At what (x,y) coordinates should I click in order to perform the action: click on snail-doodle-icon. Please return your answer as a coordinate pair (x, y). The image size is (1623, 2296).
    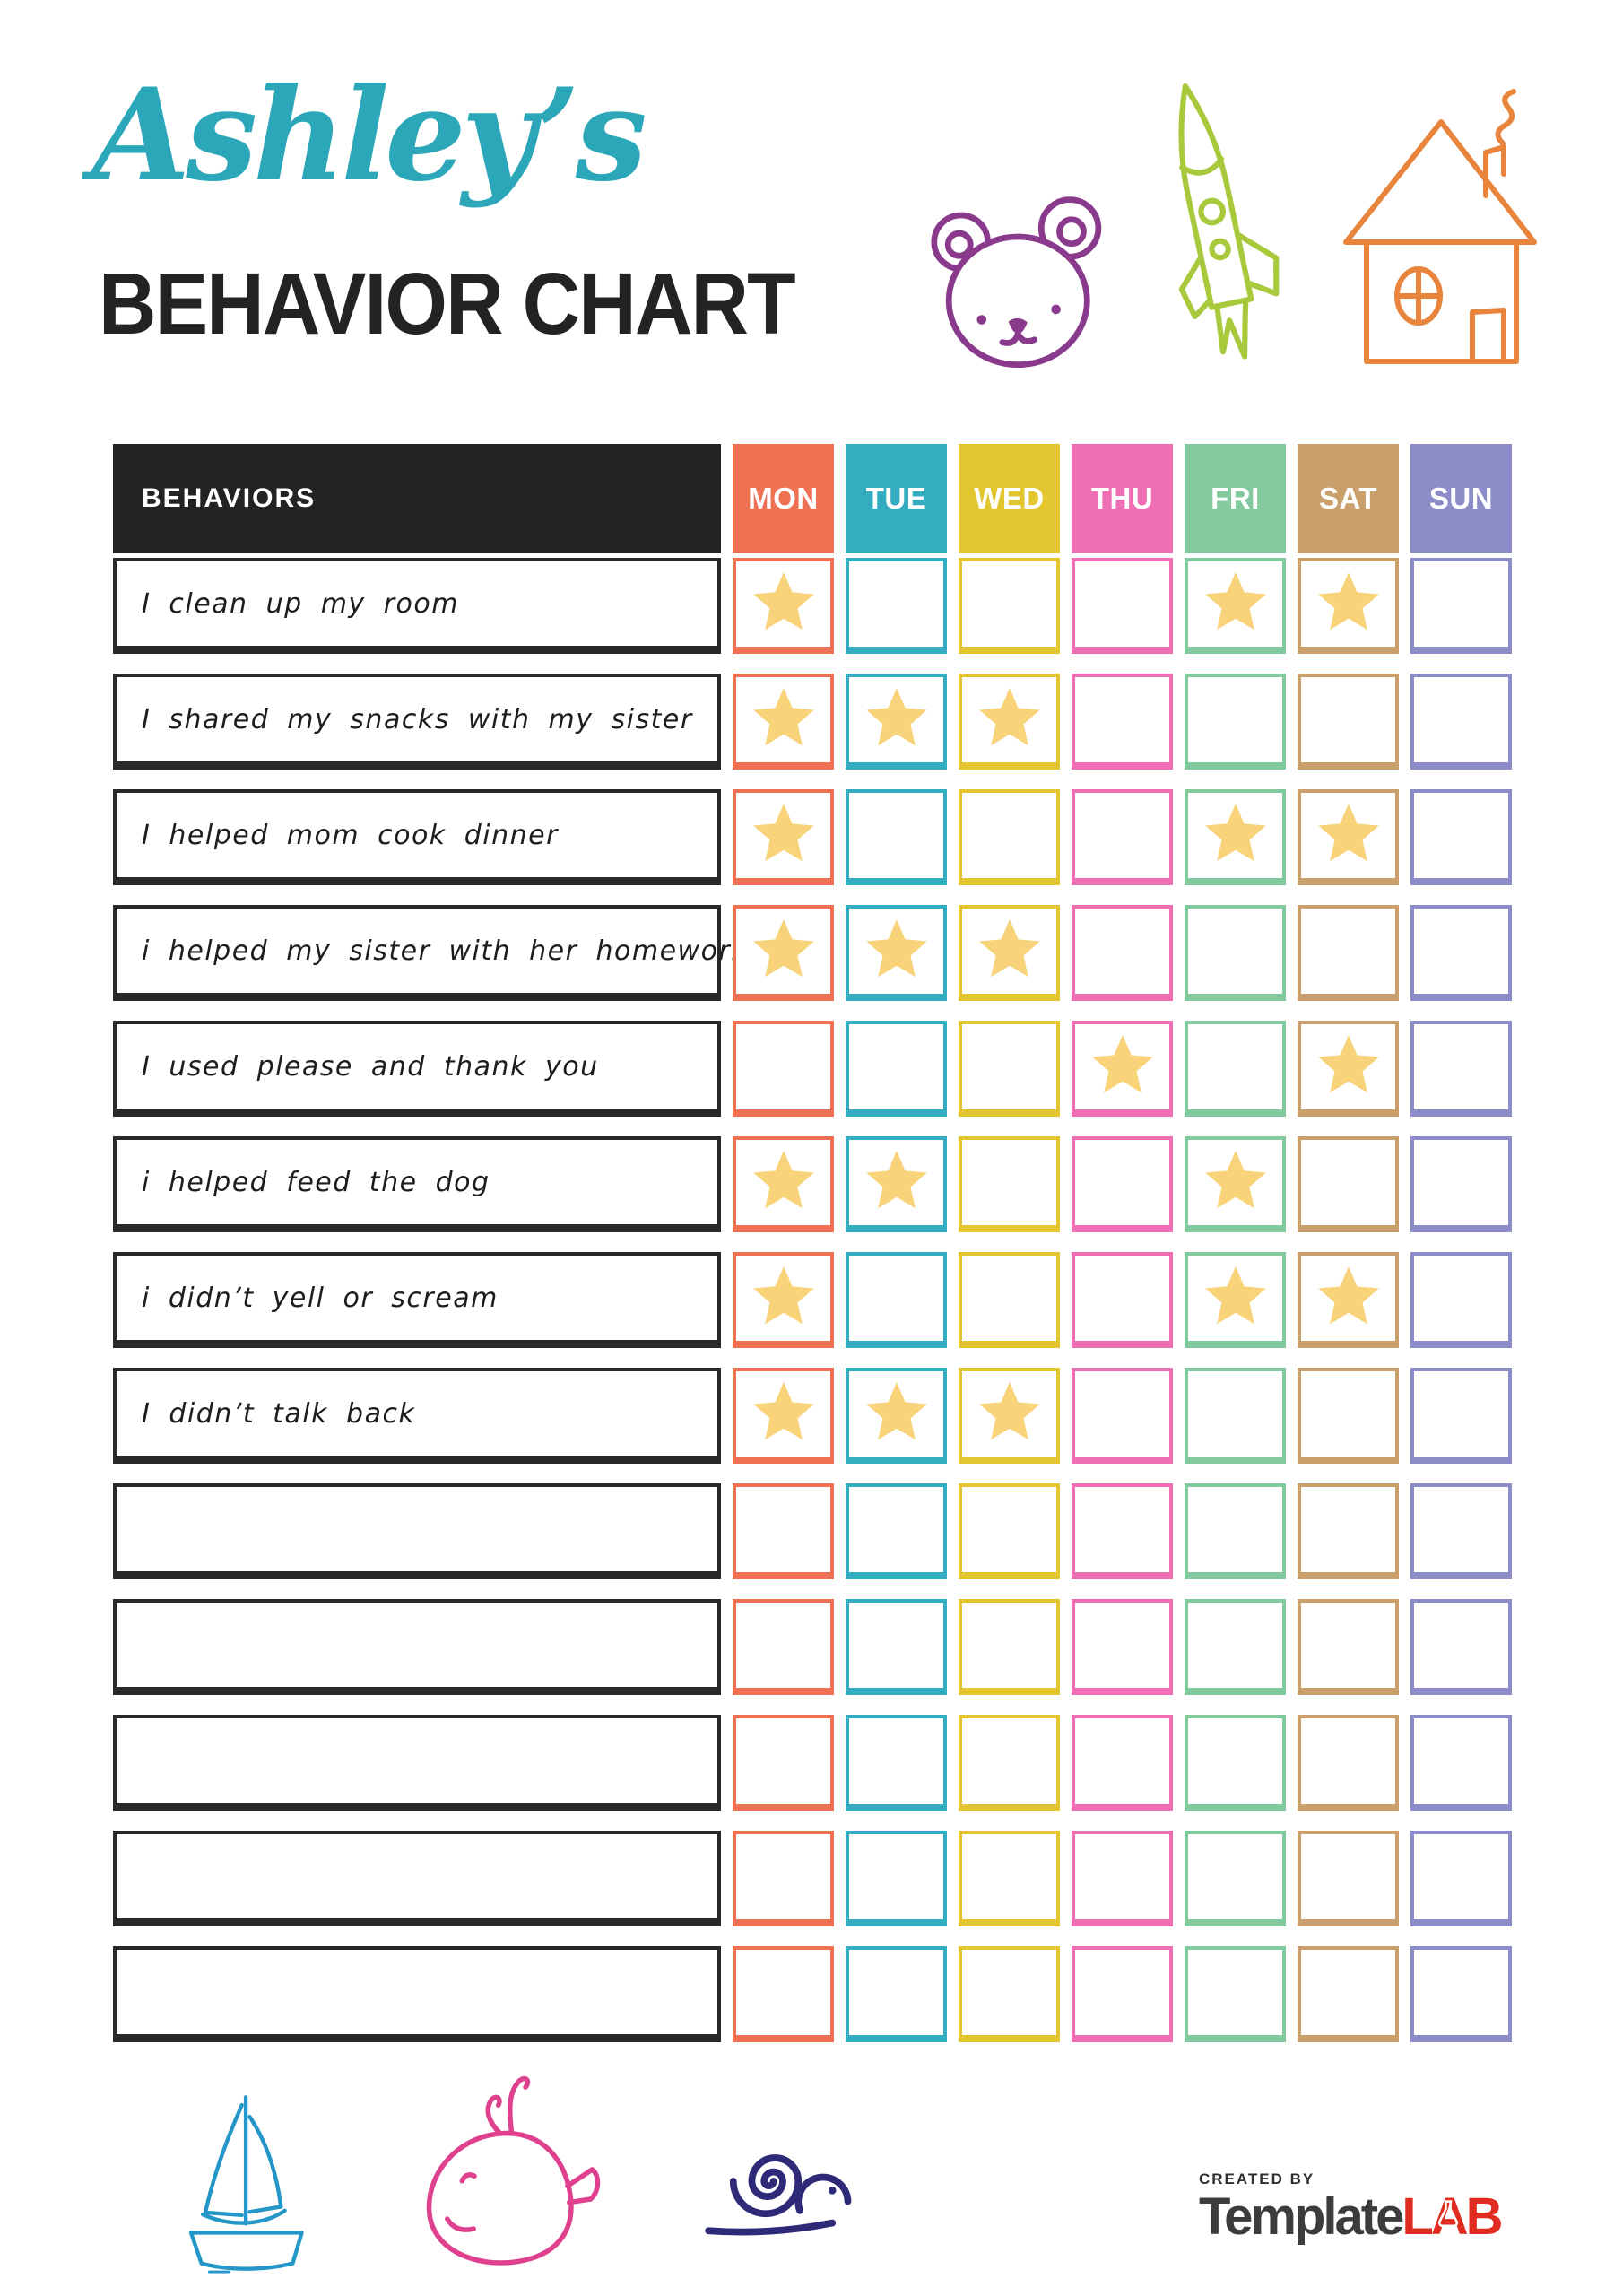
    Looking at the image, I should click on (766, 2186).